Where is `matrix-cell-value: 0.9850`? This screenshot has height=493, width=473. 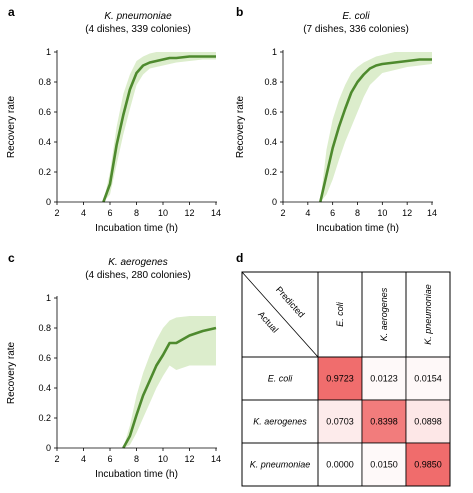 matrix-cell-value: 0.9850 is located at coordinates (428, 465).